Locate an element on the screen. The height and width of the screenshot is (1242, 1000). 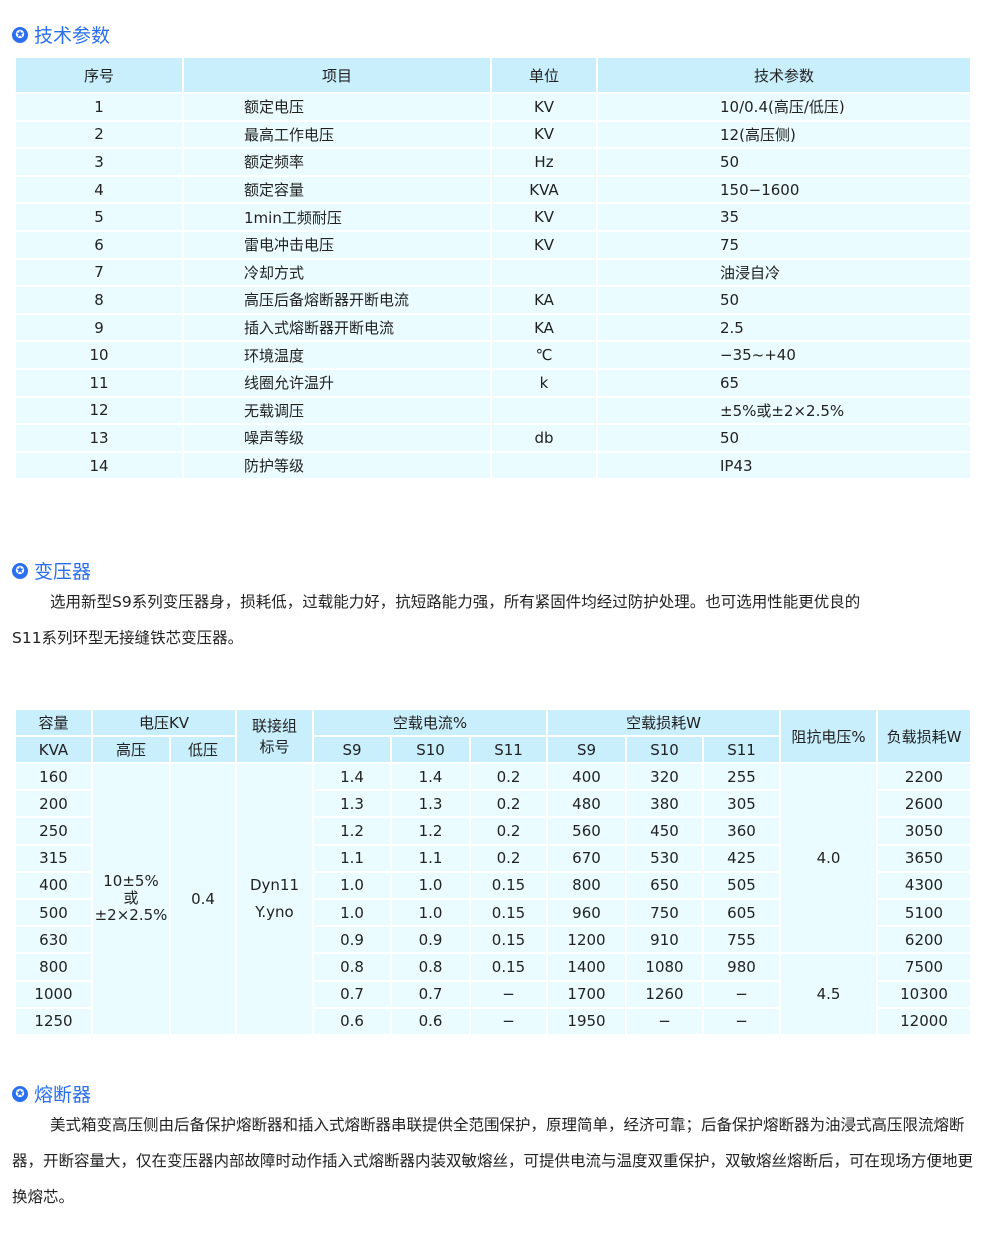
item-name: 噪声等级 is located at coordinates (337, 438).